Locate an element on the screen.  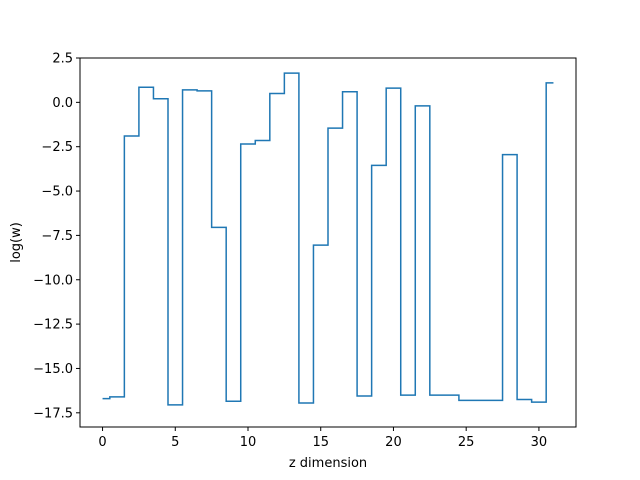
y-tick-label: −12.5 is located at coordinates (53, 325).